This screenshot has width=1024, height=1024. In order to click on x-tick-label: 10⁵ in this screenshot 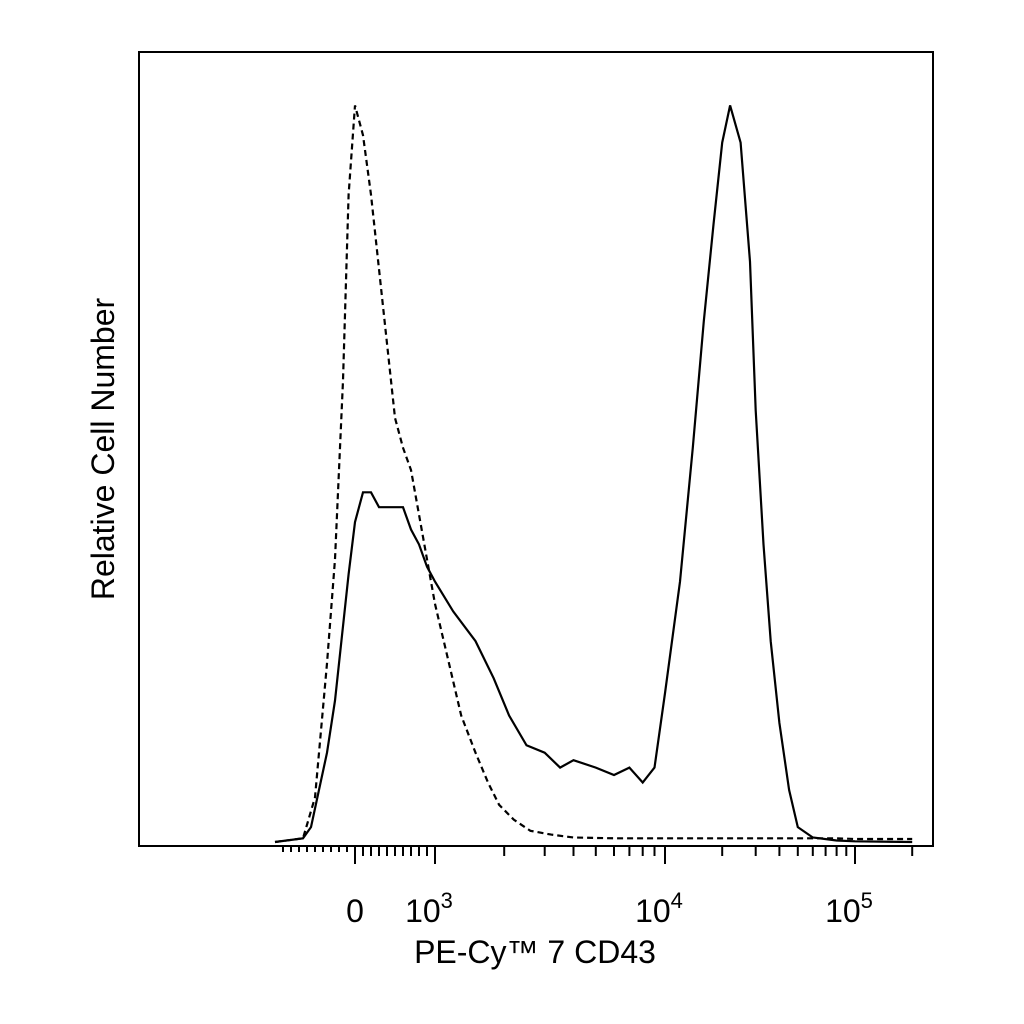, I will do `click(849, 908)`.